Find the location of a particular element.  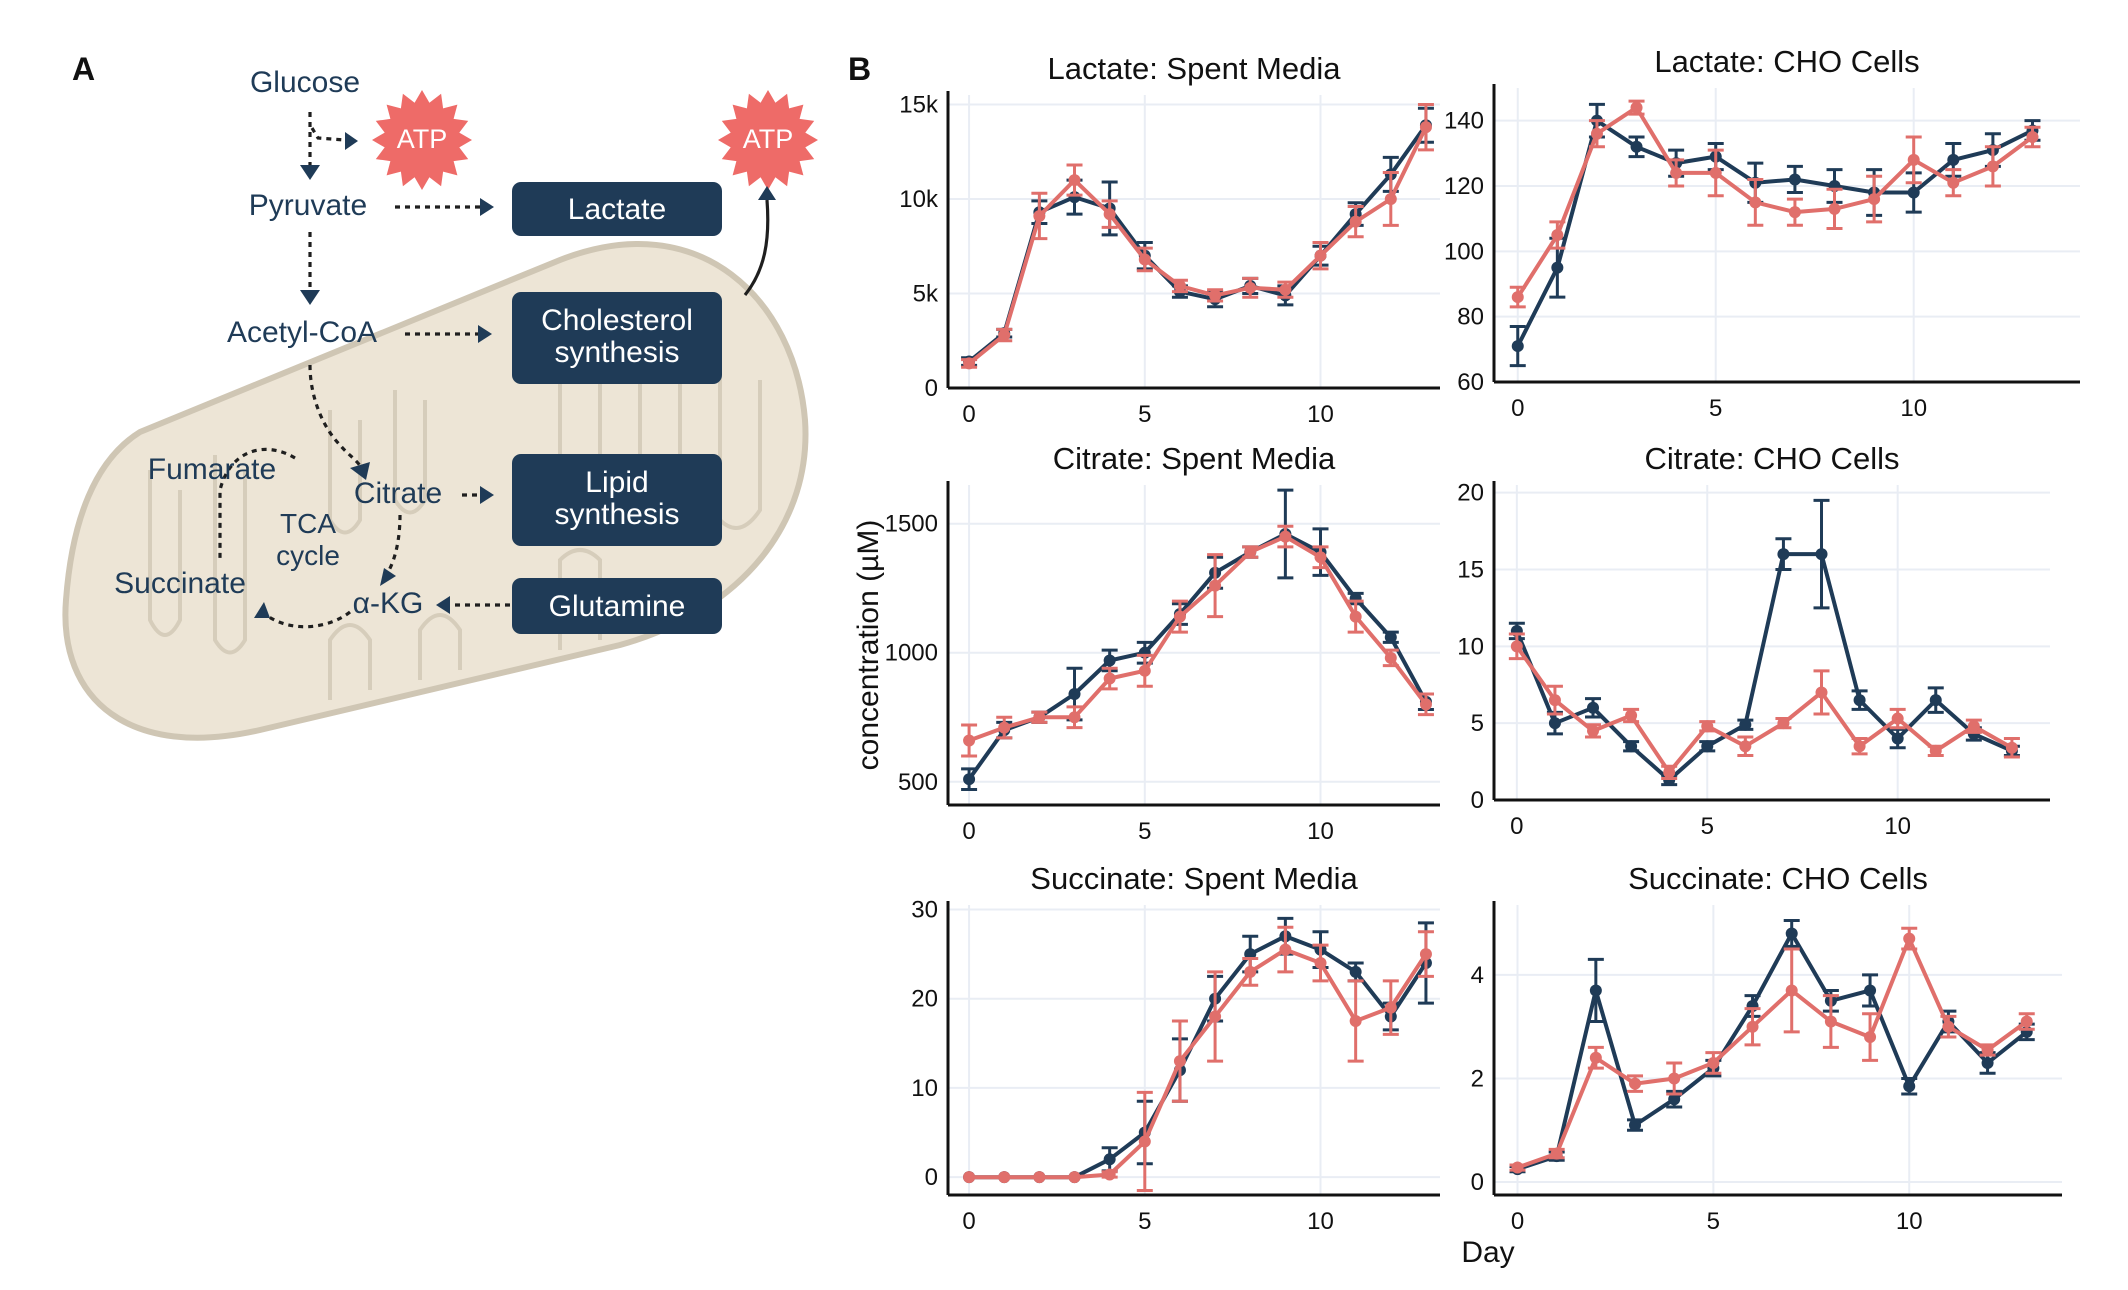

lipid-box-label-1: Lipid is located at coordinates (616, 482).